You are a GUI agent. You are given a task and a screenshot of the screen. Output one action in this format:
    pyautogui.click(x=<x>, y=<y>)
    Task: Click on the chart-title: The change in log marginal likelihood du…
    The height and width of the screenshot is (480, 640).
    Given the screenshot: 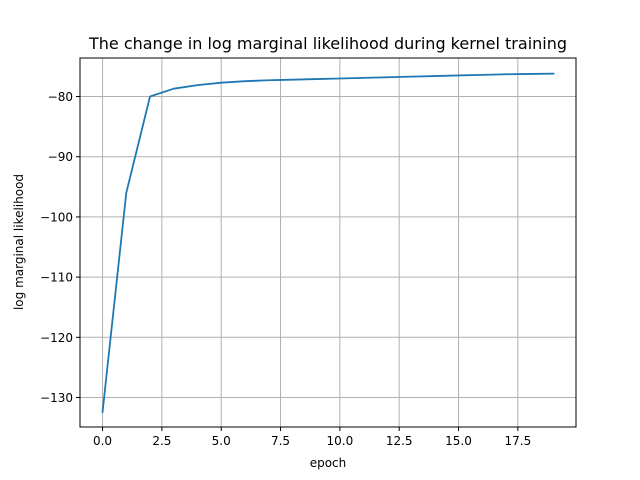 What is the action you would take?
    pyautogui.click(x=327, y=43)
    